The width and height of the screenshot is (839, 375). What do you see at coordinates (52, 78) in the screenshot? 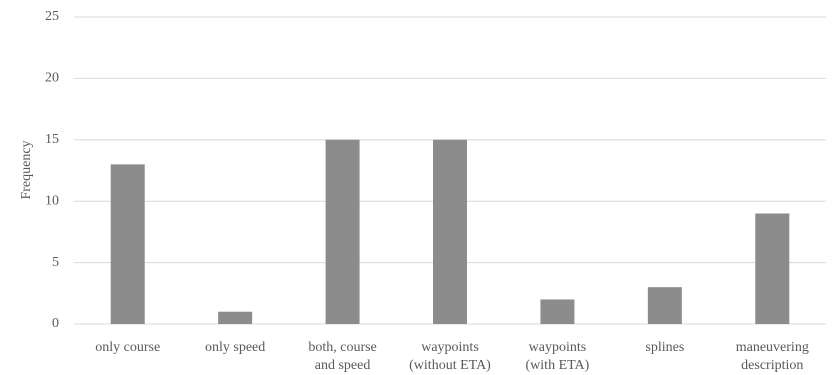
I see `y-tick-label: 20` at bounding box center [52, 78].